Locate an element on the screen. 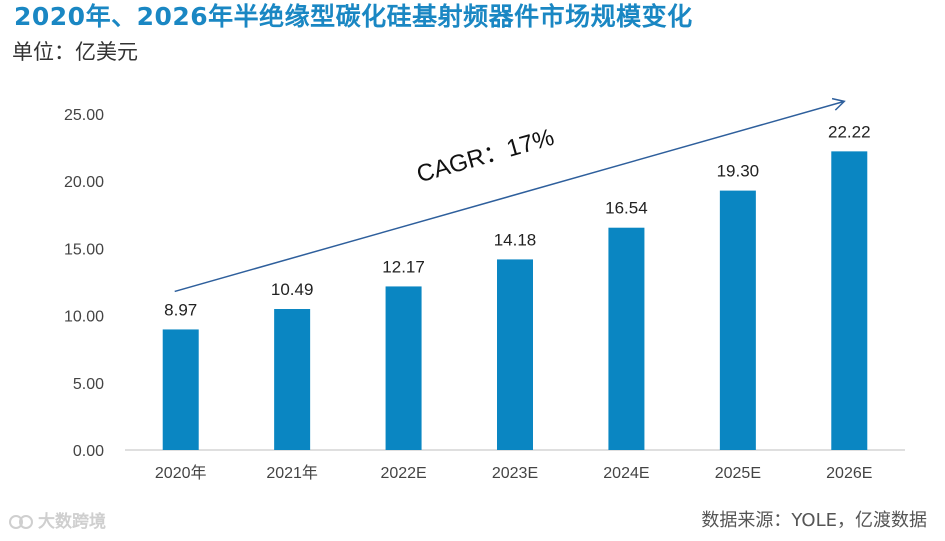 Image resolution: width=945 pixels, height=541 pixels. cagr-annotation: CAGR：17% is located at coordinates (485, 156).